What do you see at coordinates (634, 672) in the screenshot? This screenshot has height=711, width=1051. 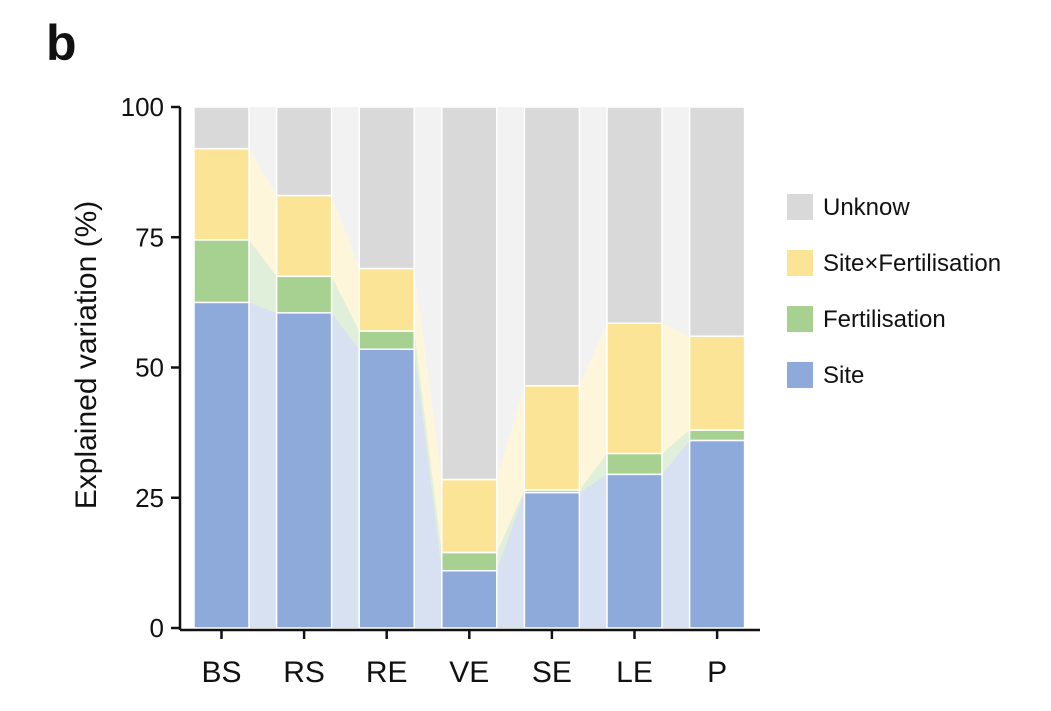 I see `x-tick-label-le: LE` at bounding box center [634, 672].